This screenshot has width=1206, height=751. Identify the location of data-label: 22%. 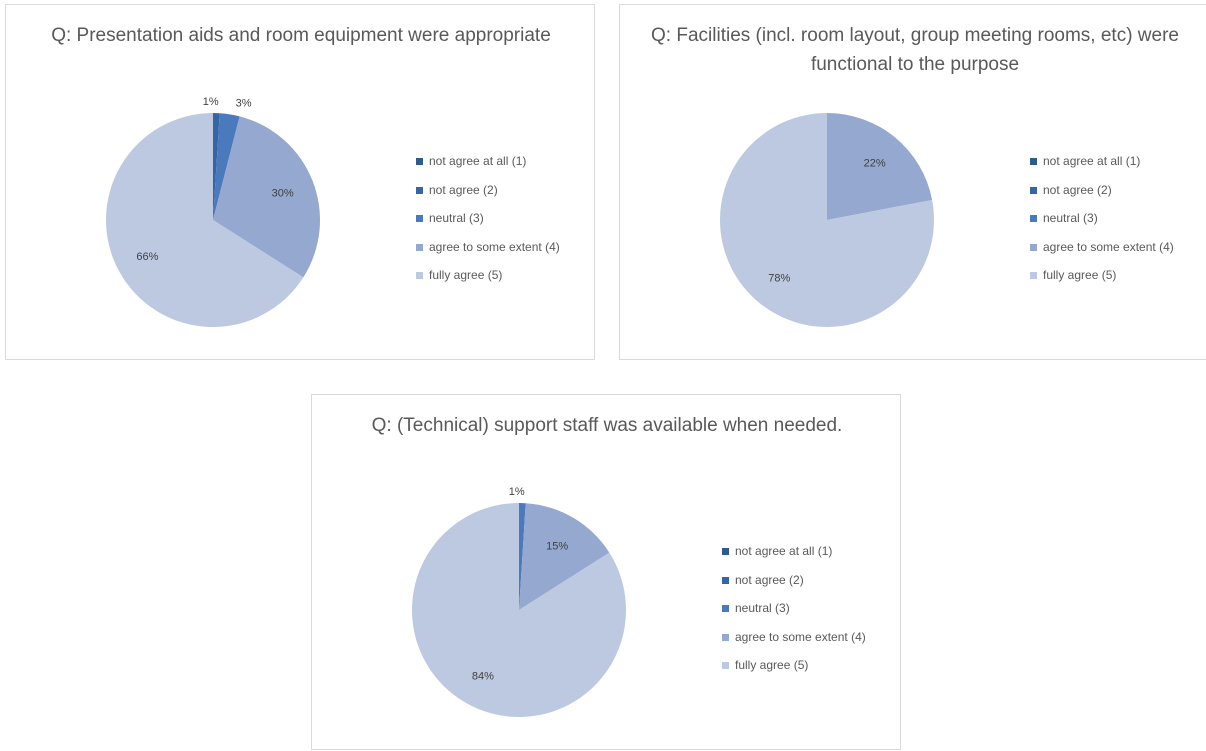
(875, 163).